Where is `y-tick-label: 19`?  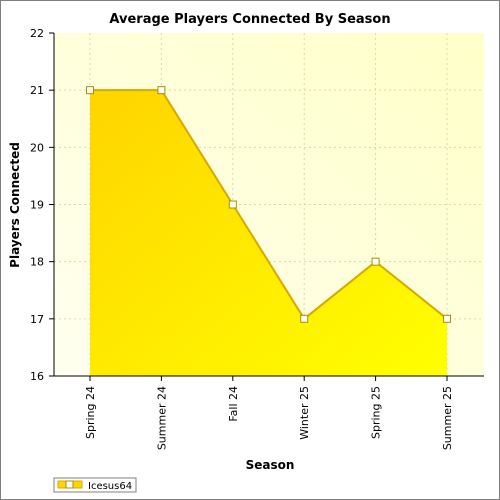
y-tick-label: 19 is located at coordinates (37, 205).